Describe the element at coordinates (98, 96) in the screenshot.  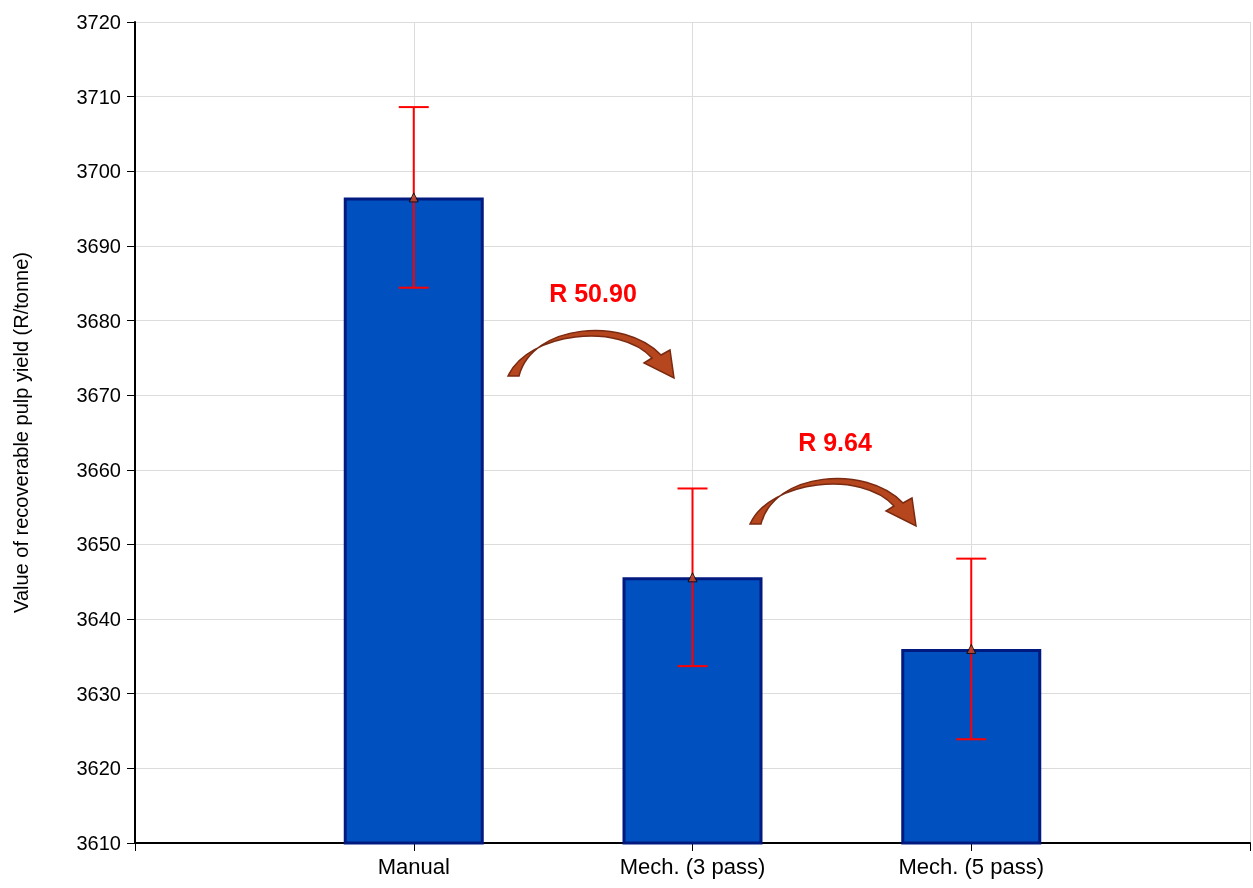
I see `y-tick-label: 3710` at that location.